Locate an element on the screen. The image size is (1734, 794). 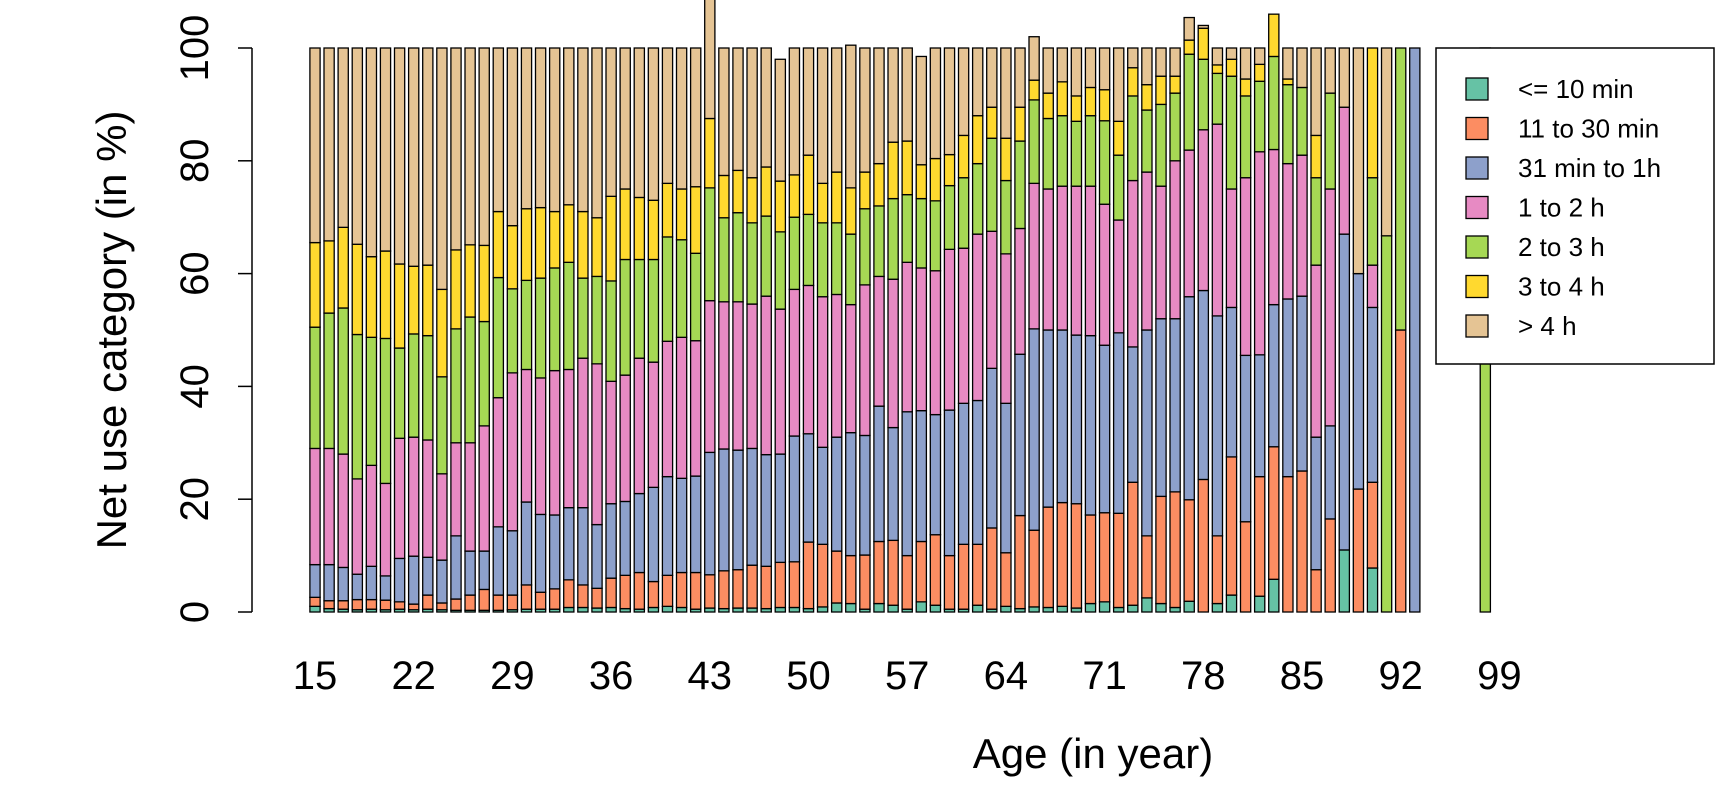
x-tick-label: 22 is located at coordinates (413, 676).